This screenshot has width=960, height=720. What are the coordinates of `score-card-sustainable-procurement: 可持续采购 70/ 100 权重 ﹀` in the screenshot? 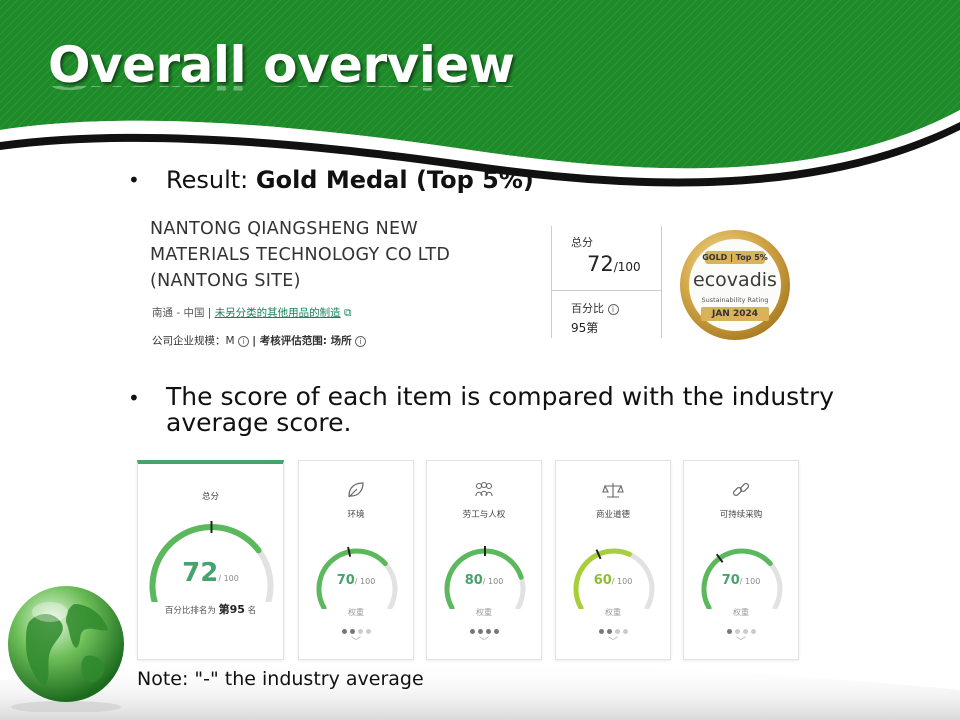 It's located at (741, 560).